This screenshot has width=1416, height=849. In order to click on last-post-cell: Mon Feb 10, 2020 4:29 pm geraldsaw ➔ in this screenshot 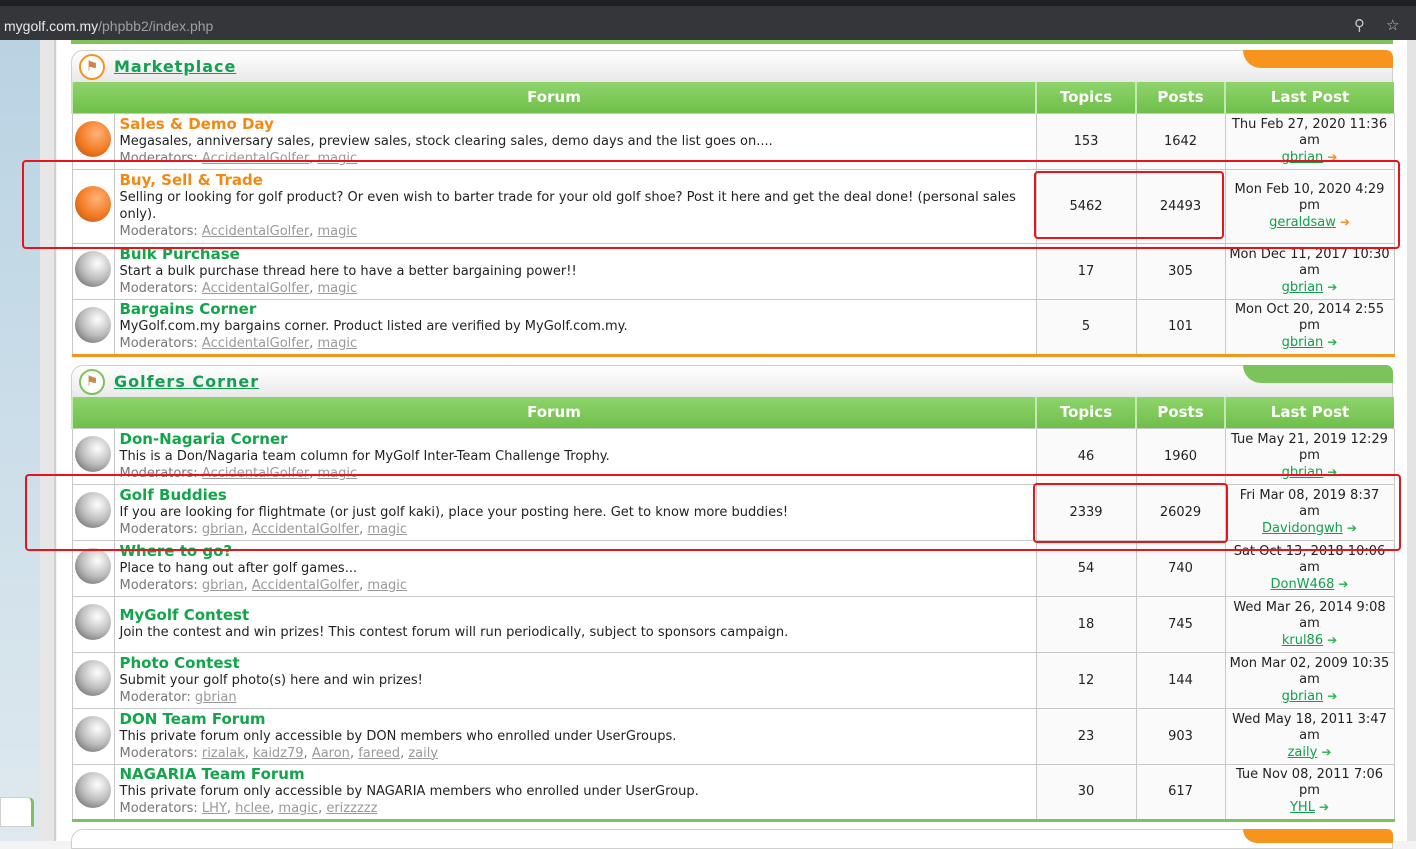, I will do `click(1309, 206)`.